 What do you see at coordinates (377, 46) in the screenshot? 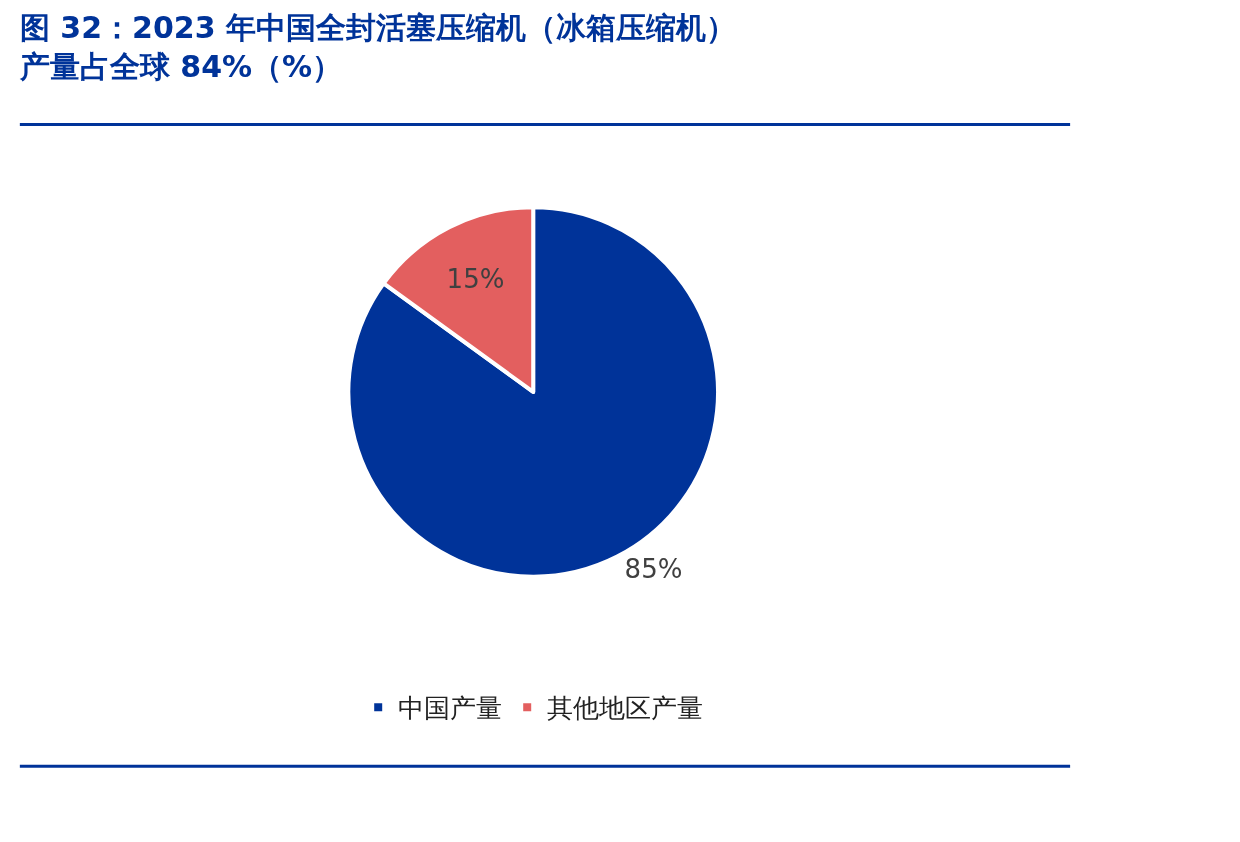
I see `chart-title: 图 32：2023 年中国全封活塞压缩机（冰箱压缩机）产量占全球 84%（%）` at bounding box center [377, 46].